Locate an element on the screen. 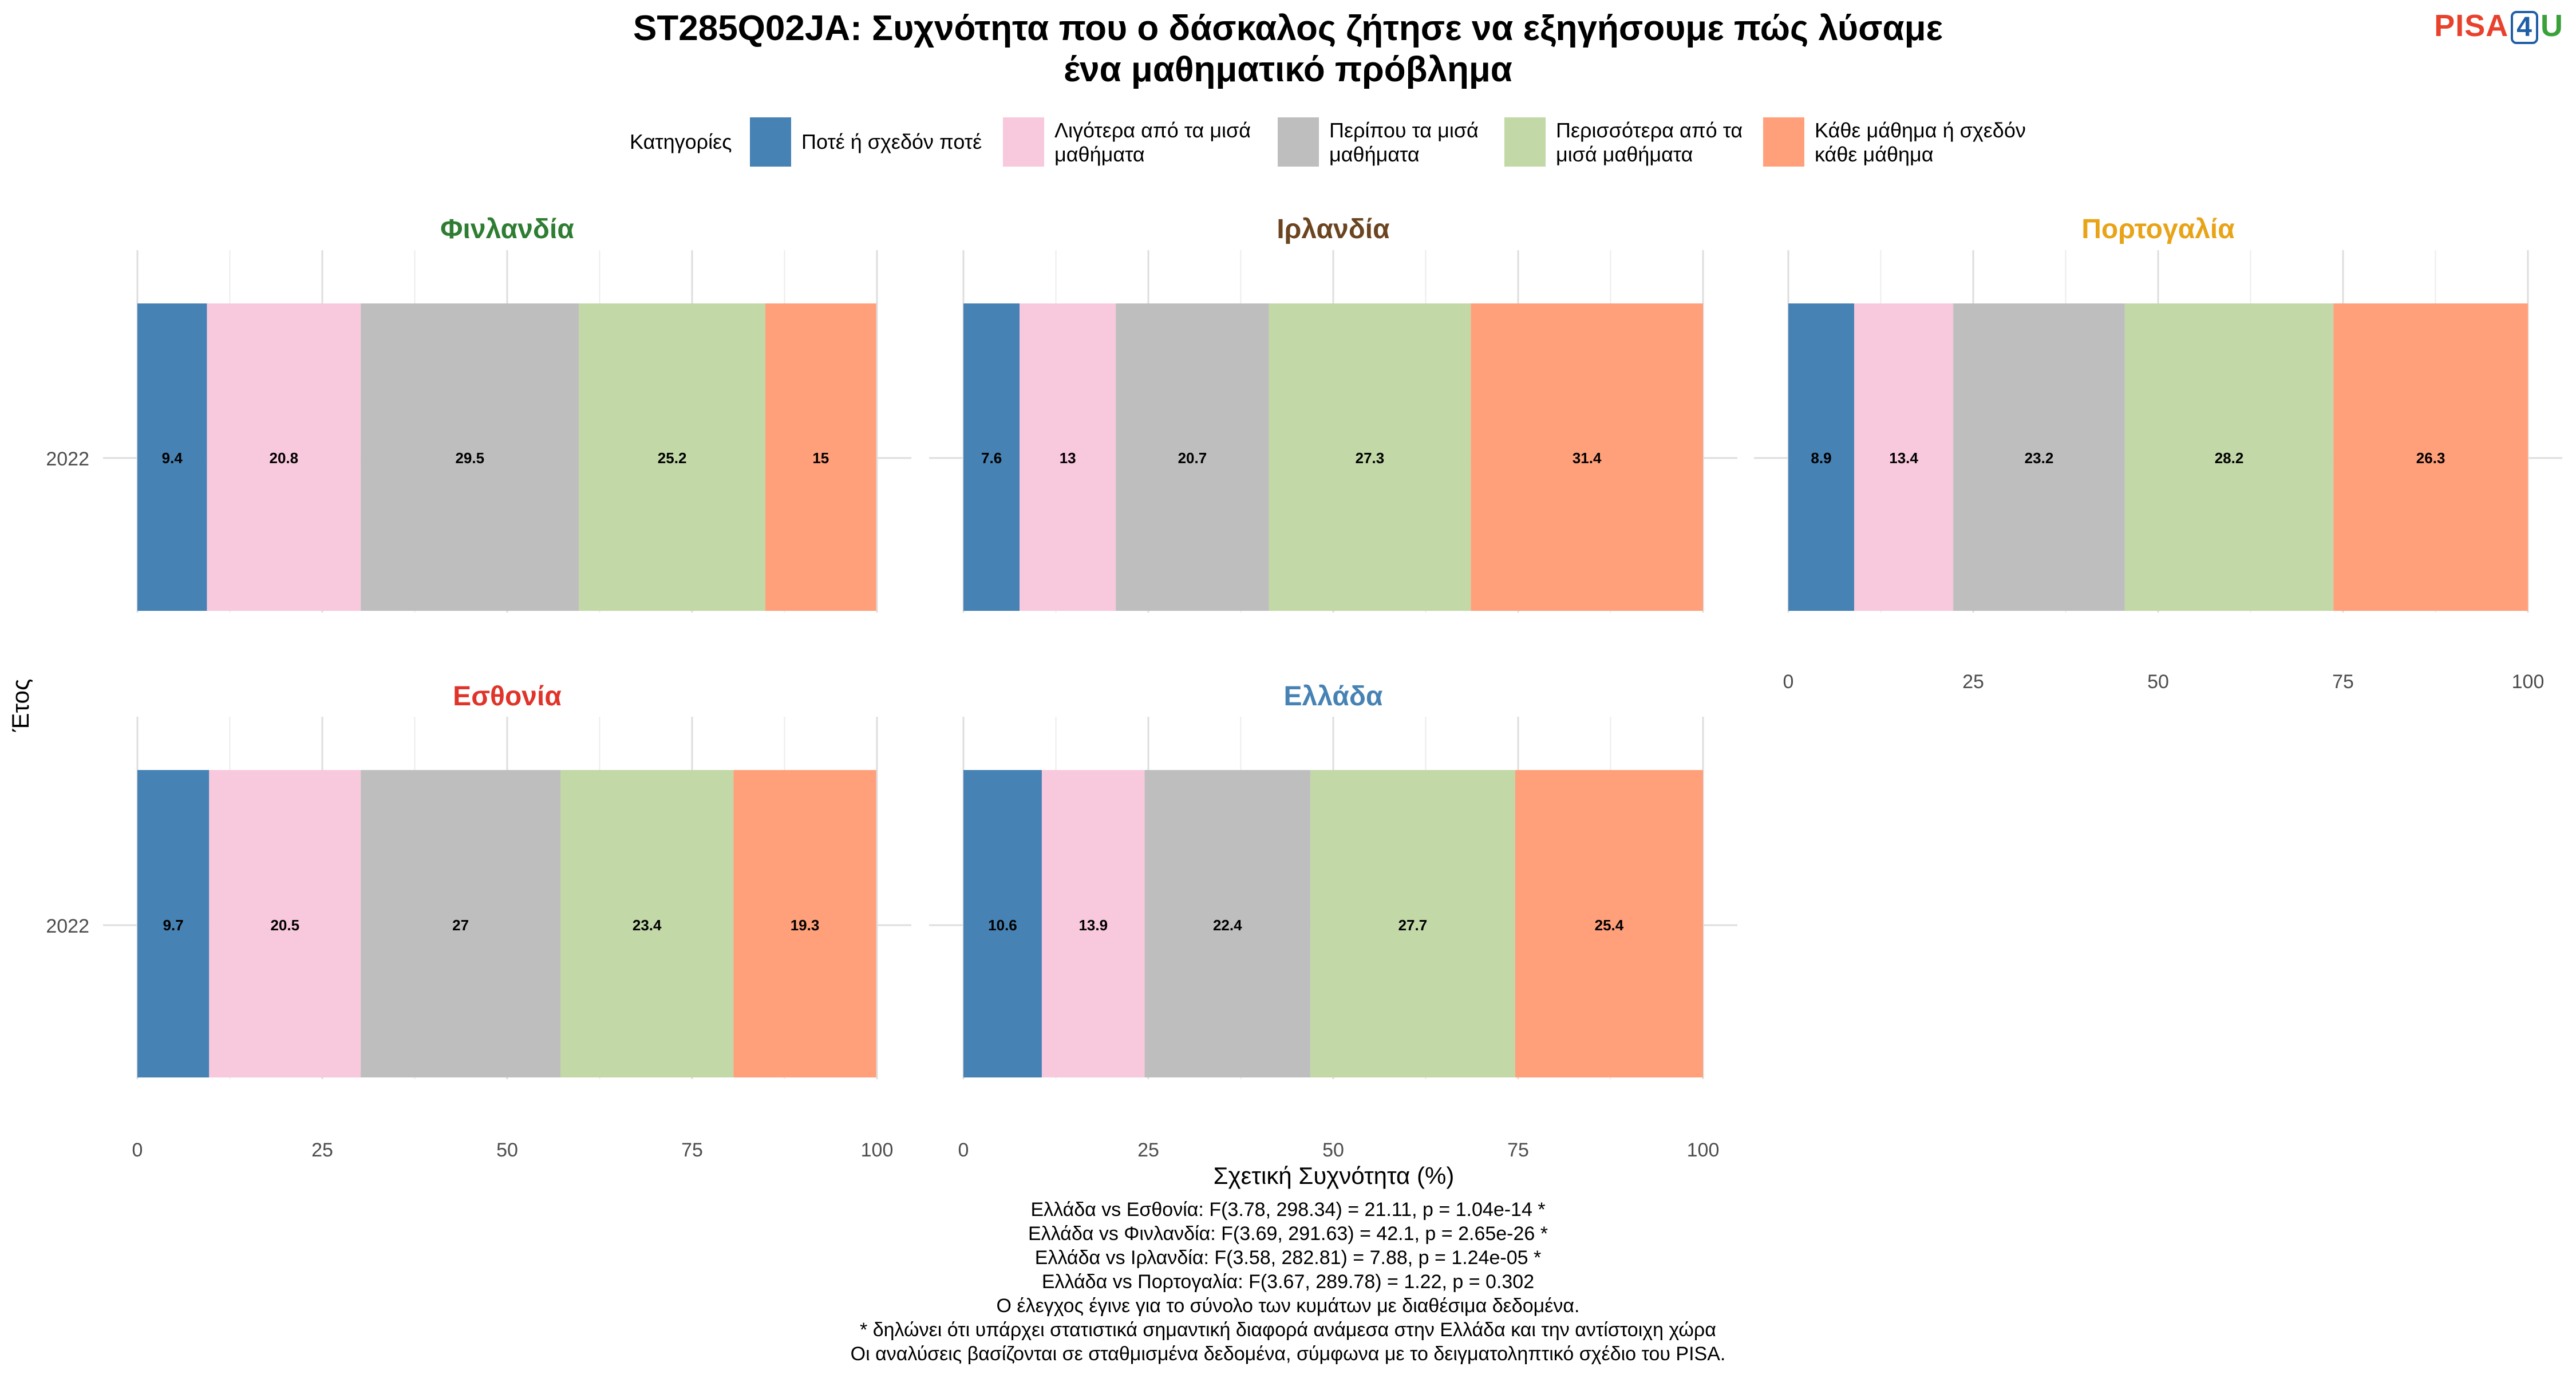 The image size is (2576, 1374). bar-value-label: 8.9 is located at coordinates (1821, 458).